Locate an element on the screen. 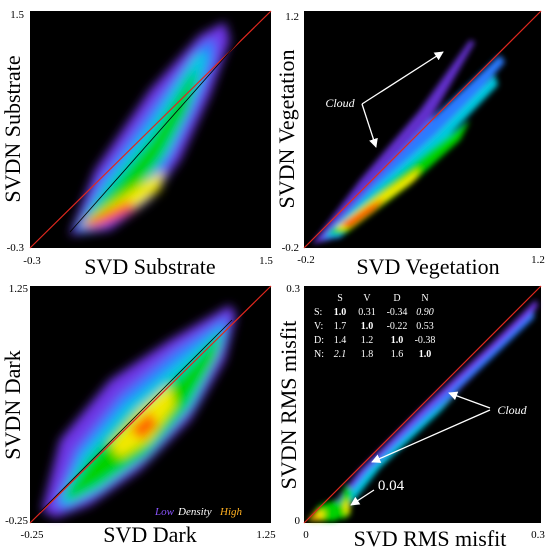  table-cell: 0.53 is located at coordinates (425, 326).